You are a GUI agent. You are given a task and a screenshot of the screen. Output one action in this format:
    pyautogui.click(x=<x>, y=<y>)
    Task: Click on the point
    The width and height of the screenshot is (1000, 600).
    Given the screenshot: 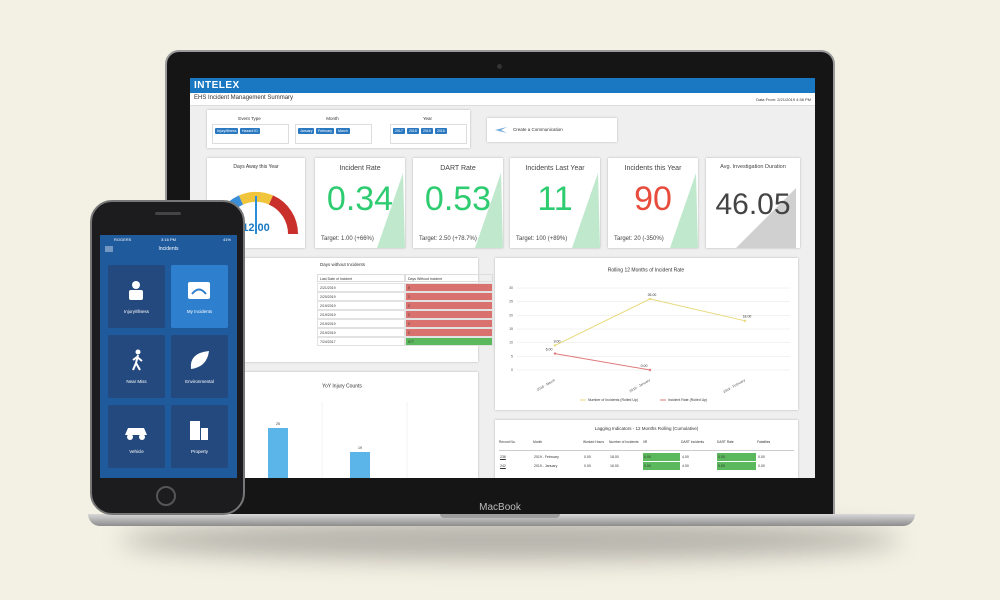 What is the action you would take?
    pyautogui.click(x=650, y=370)
    